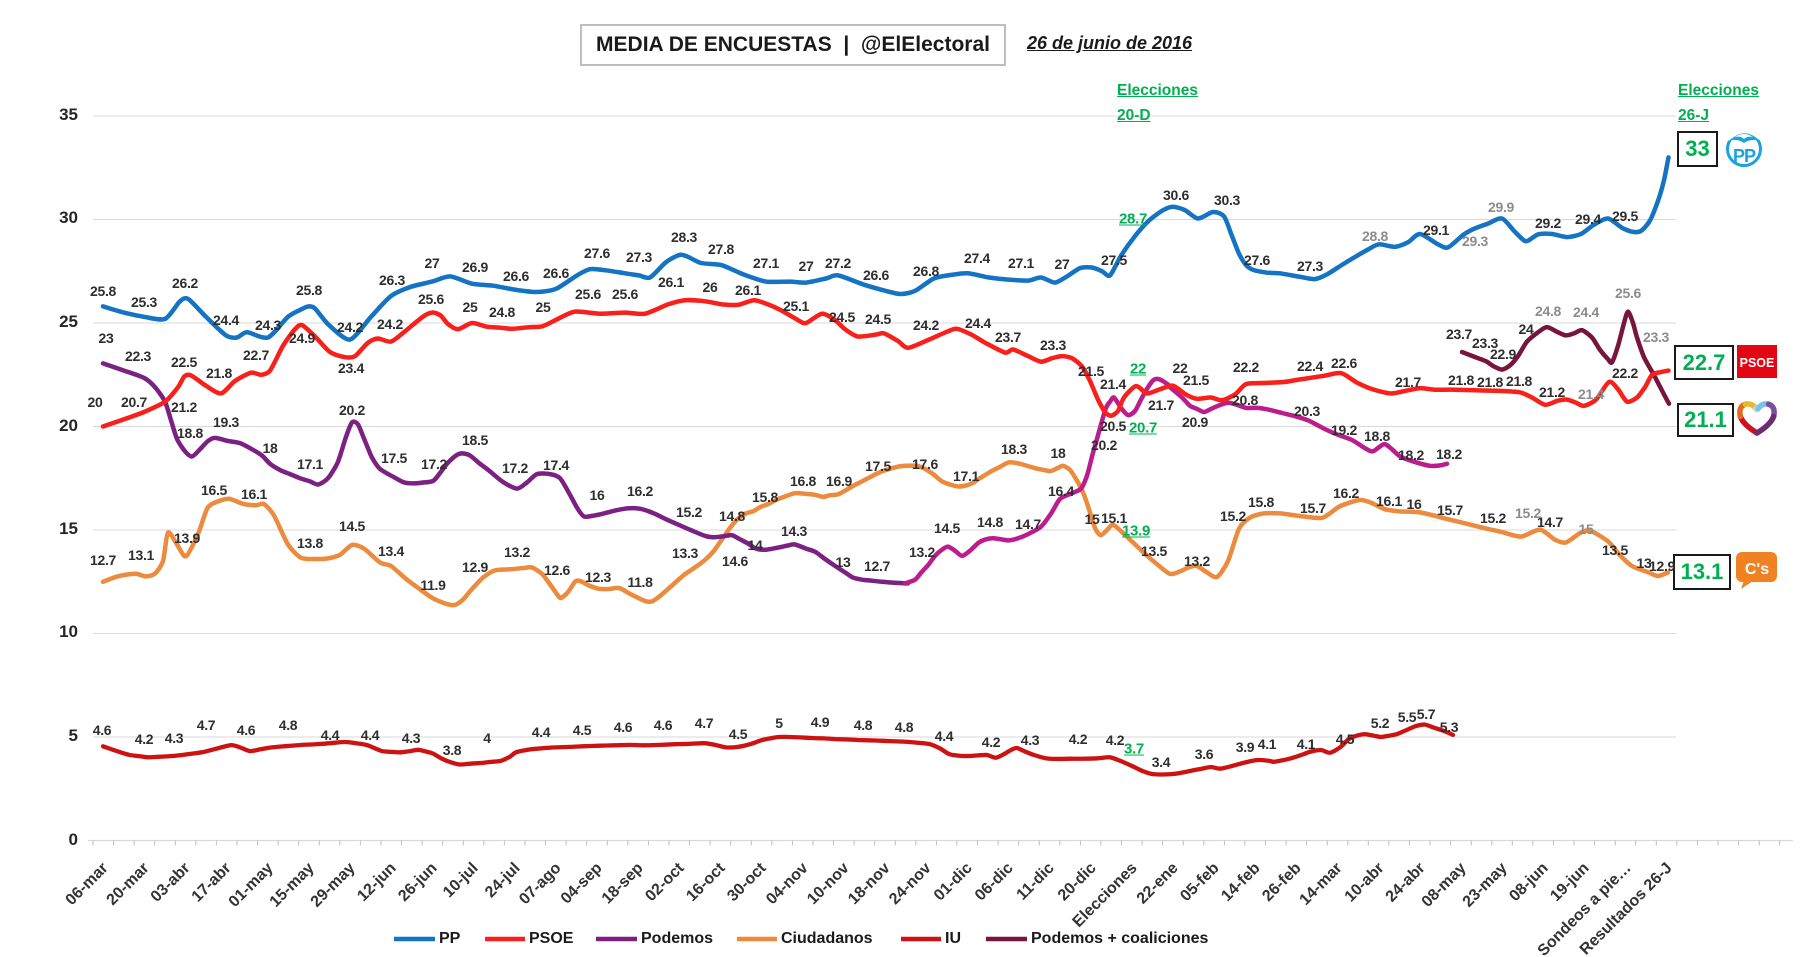 The width and height of the screenshot is (1808, 957). I want to click on svg-text: C's, so click(1757, 569).